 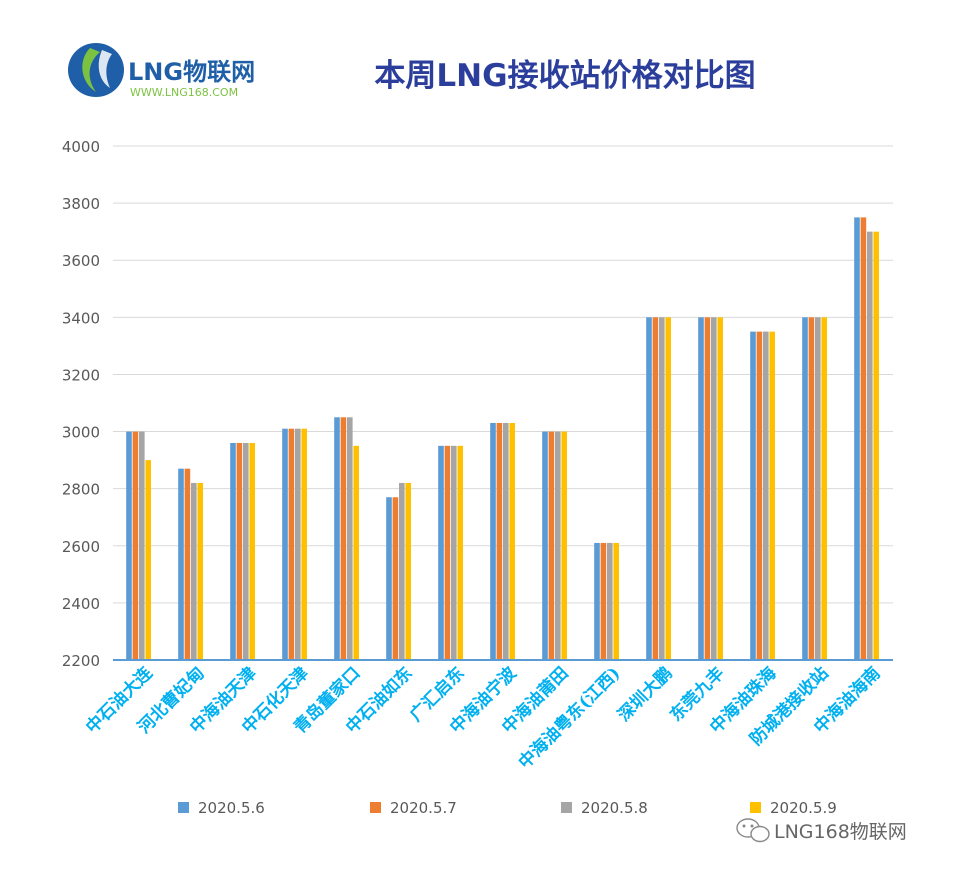 What do you see at coordinates (81, 147) in the screenshot?
I see `y-tick-label: 4000` at bounding box center [81, 147].